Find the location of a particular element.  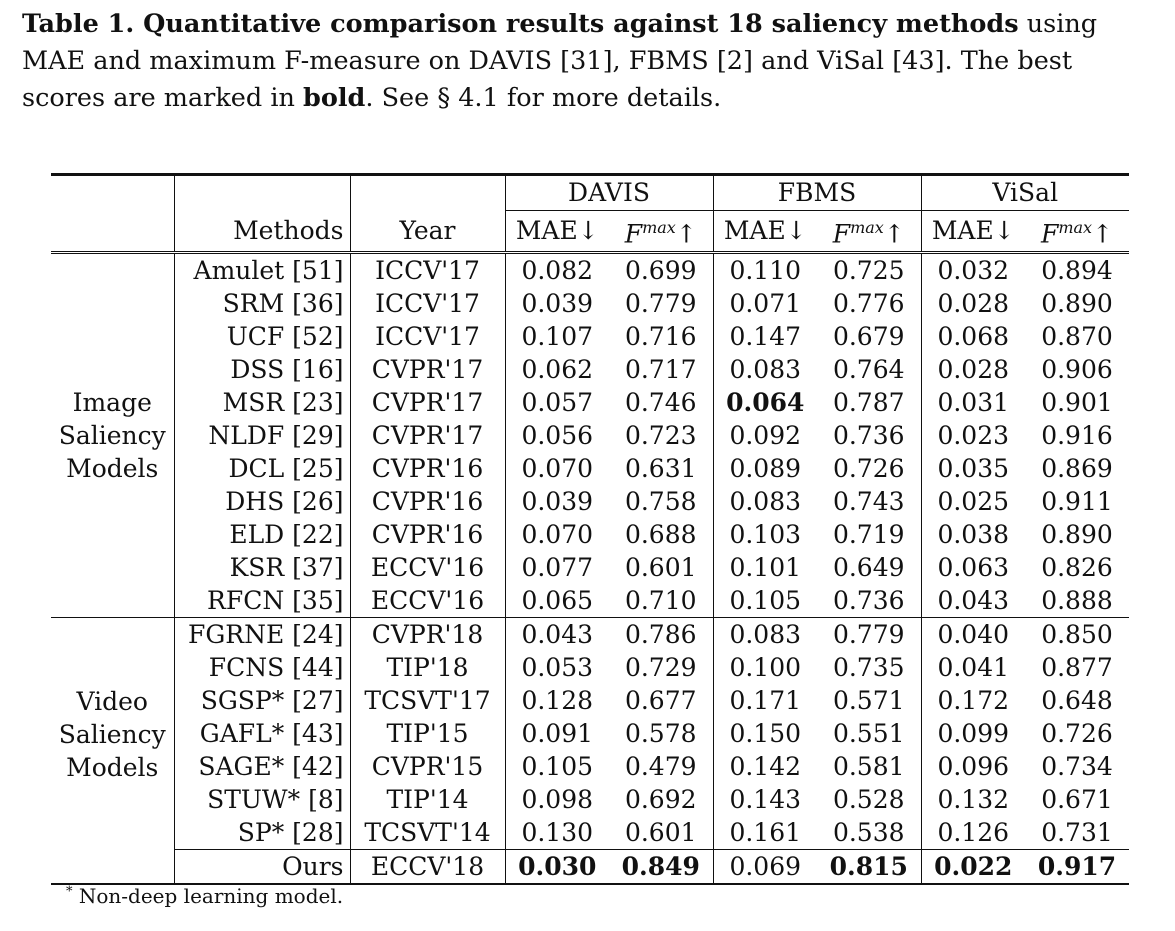

score-cell: 0.779 is located at coordinates (869, 634).